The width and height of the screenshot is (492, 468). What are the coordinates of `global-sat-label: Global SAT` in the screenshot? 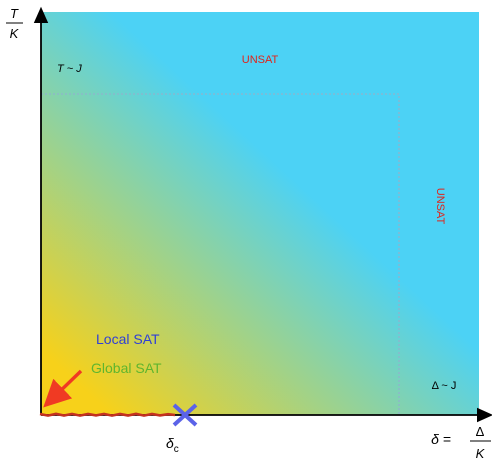 It's located at (126, 368).